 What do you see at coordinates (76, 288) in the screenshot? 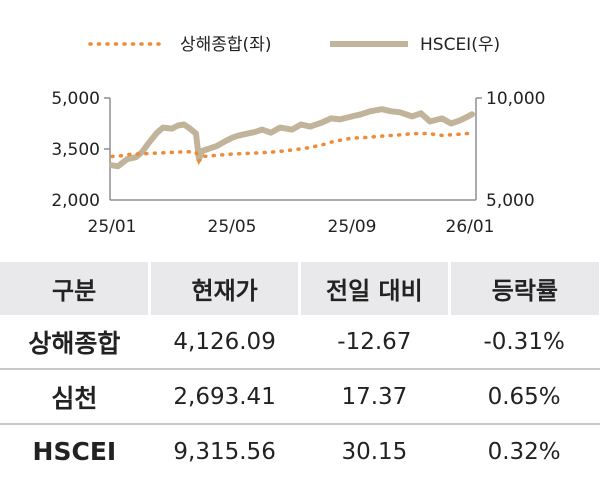
I see `header-category: 구분` at bounding box center [76, 288].